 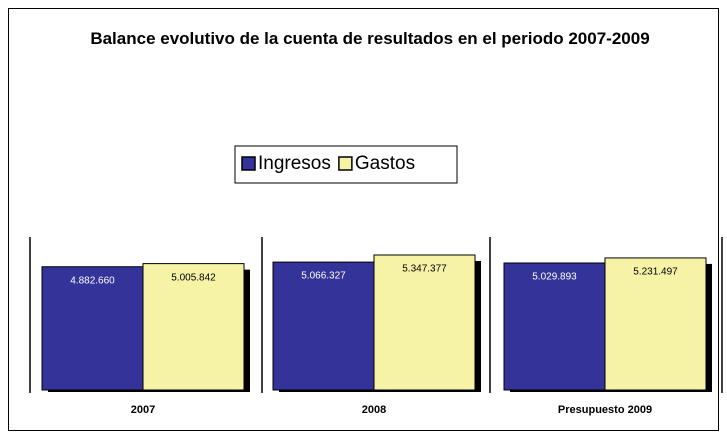 I want to click on data-label: 5.231.497, so click(x=655, y=272).